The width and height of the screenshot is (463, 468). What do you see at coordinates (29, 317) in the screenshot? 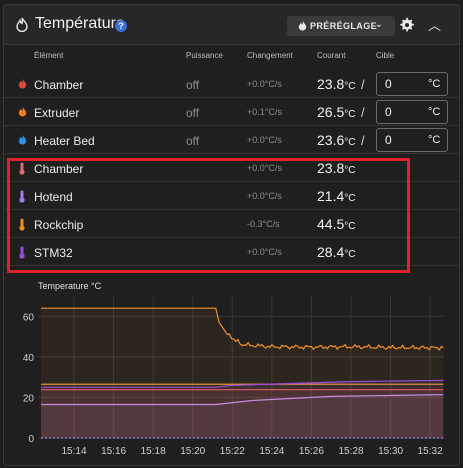
I see `y-tick-label: 60` at bounding box center [29, 317].